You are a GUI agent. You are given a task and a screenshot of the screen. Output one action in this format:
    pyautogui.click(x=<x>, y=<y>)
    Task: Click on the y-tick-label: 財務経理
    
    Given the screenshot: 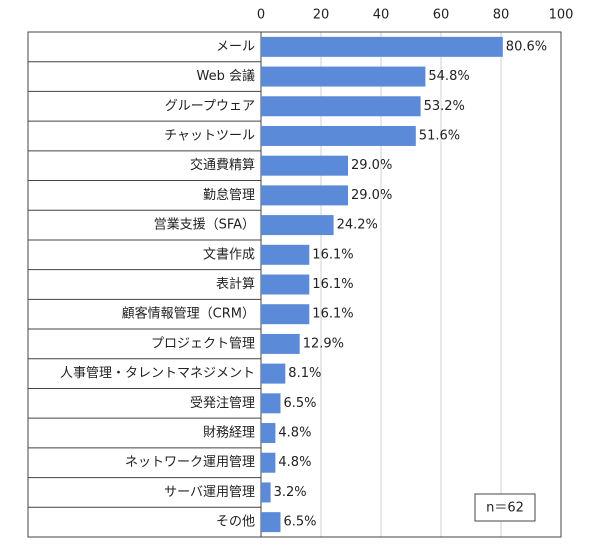 What is the action you would take?
    pyautogui.click(x=229, y=433)
    